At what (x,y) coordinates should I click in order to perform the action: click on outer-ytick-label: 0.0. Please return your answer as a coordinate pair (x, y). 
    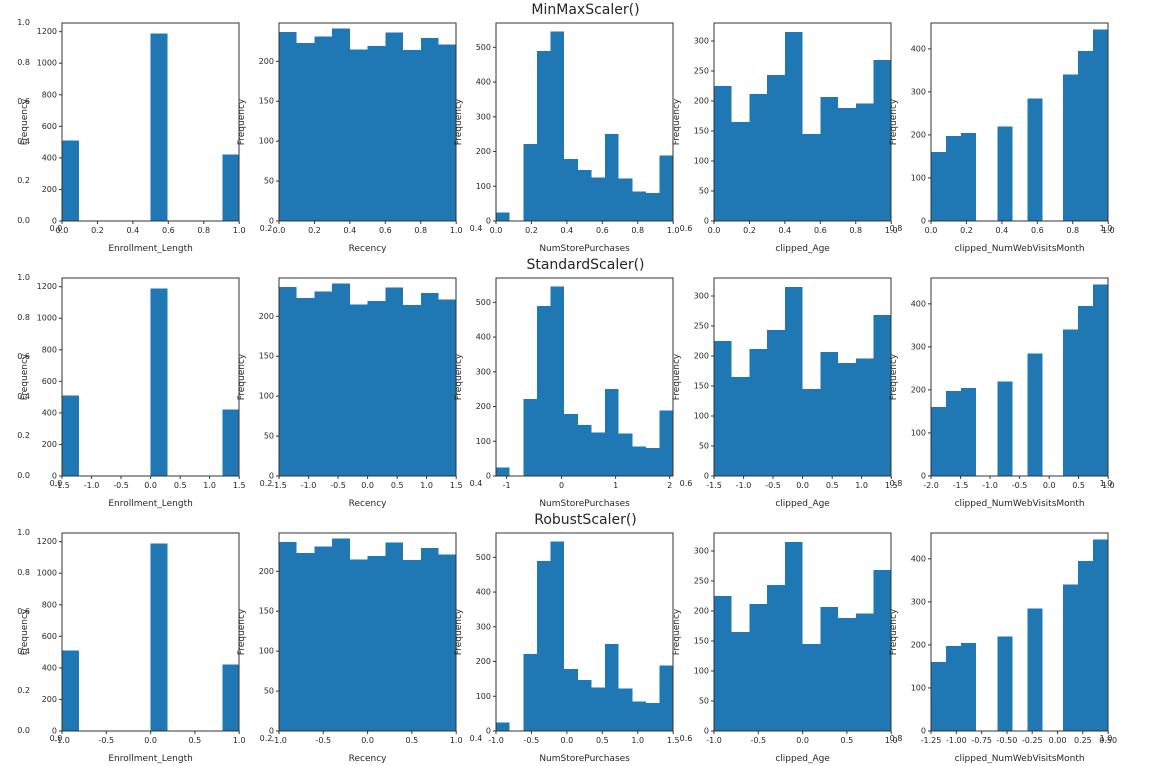
    Looking at the image, I should click on (23, 475).